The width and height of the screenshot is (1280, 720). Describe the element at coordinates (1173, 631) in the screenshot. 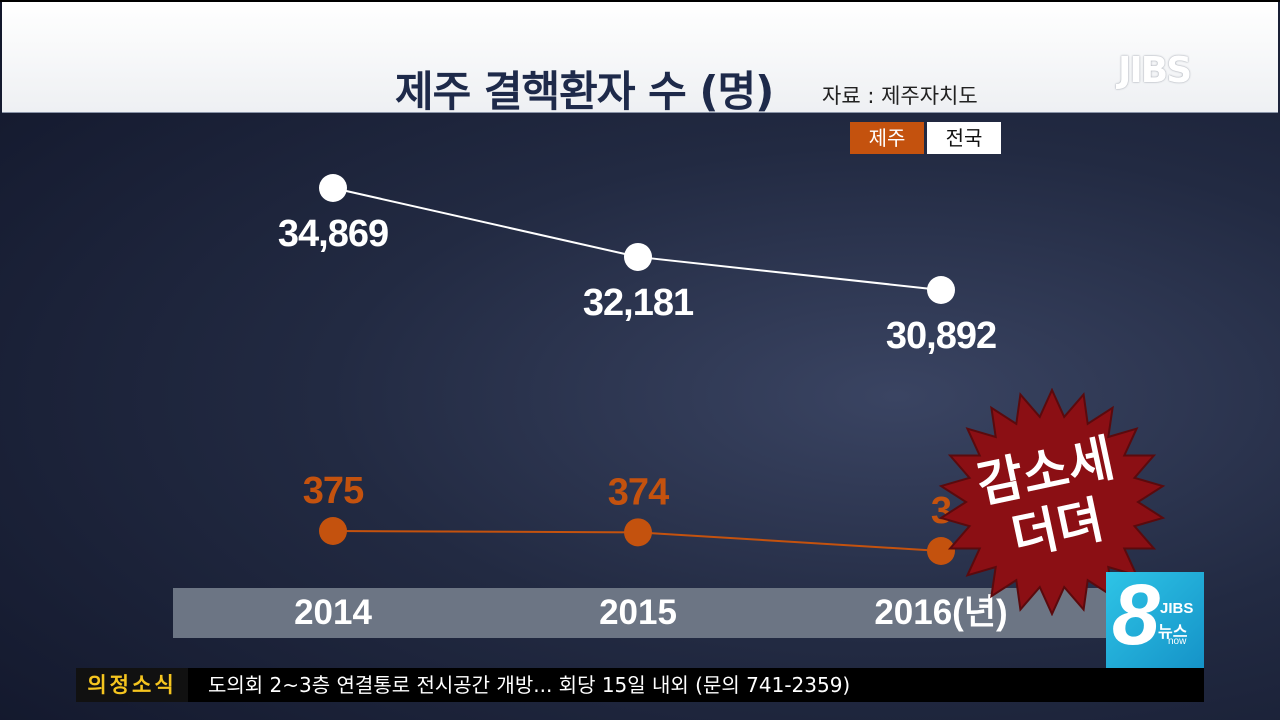

I see `logo-name: 뉴스` at that location.